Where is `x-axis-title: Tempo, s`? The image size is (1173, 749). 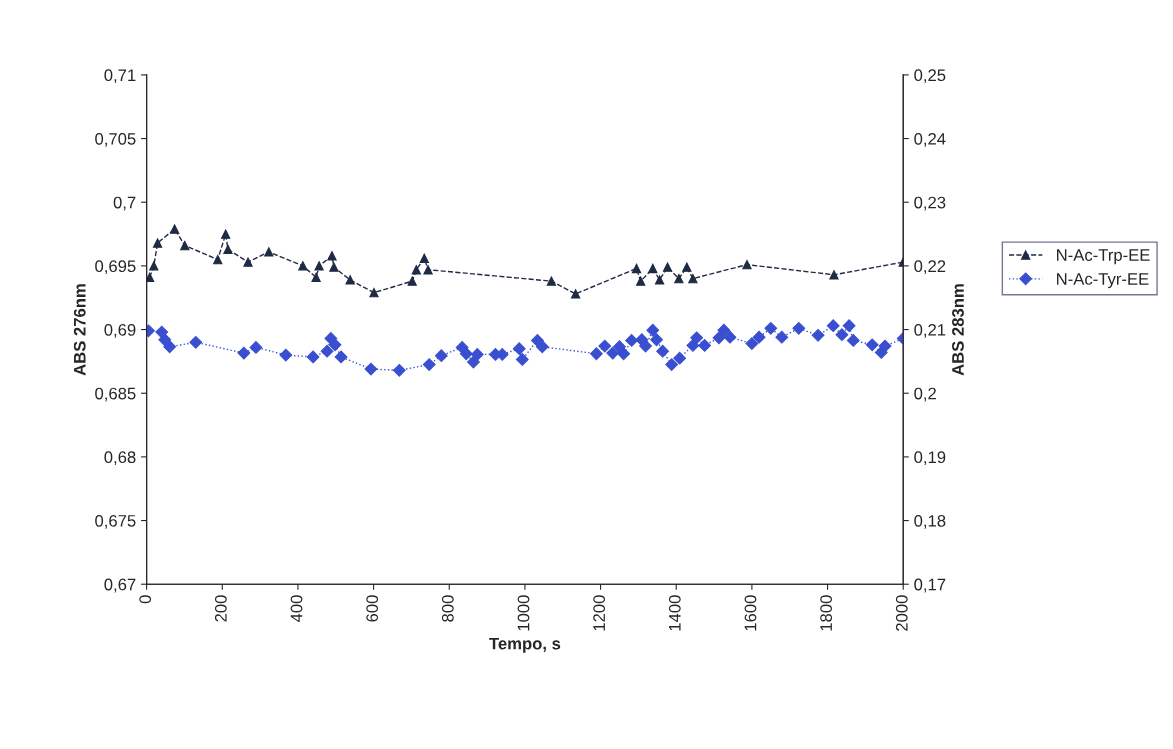
x-axis-title: Tempo, s is located at coordinates (525, 645).